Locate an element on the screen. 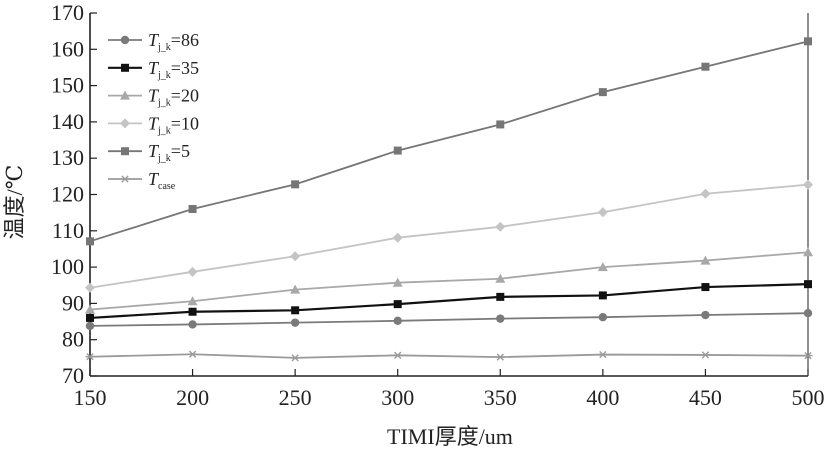 This screenshot has height=454, width=838. y-axis: 70 80 90 100 110 120 130 140 150 160 170 is located at coordinates (74, 194).